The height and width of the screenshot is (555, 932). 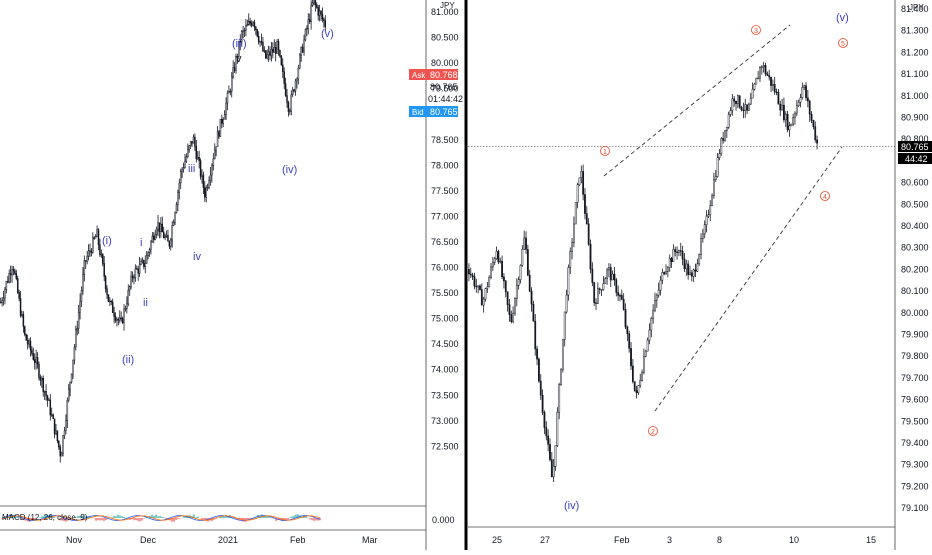 I want to click on countdown-left: 01:44:42, so click(x=445, y=99).